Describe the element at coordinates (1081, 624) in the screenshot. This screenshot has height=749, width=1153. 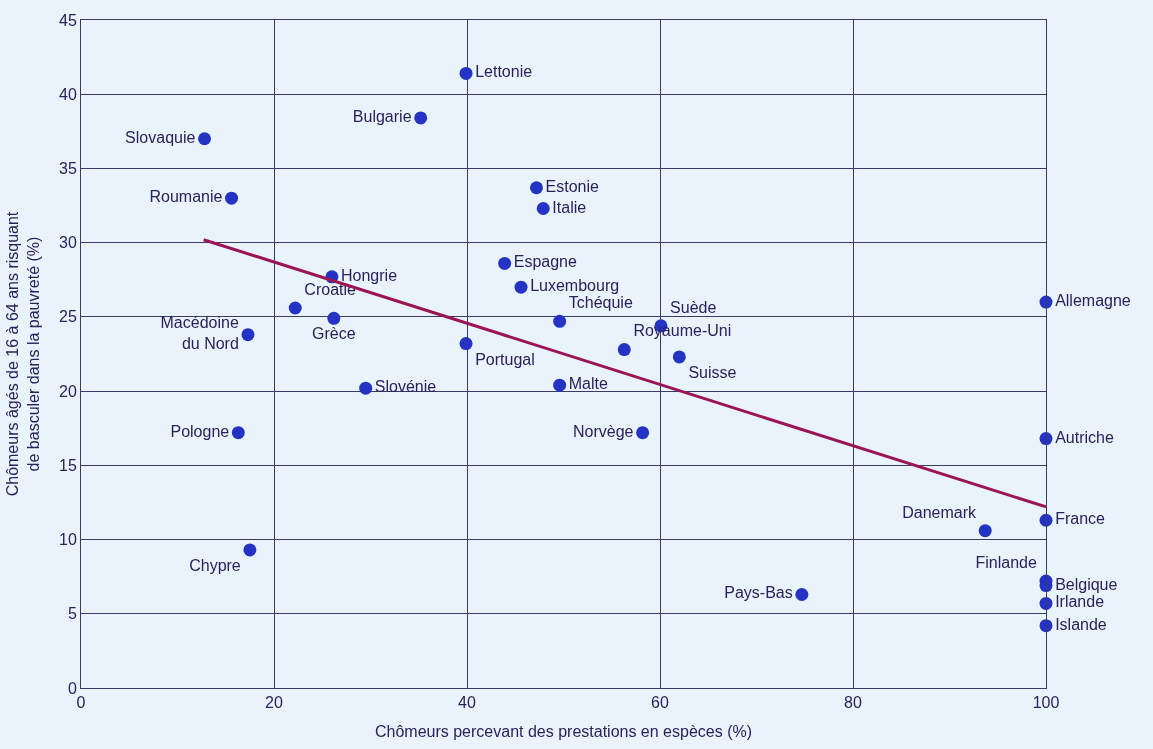
I see `series-label: Islande` at that location.